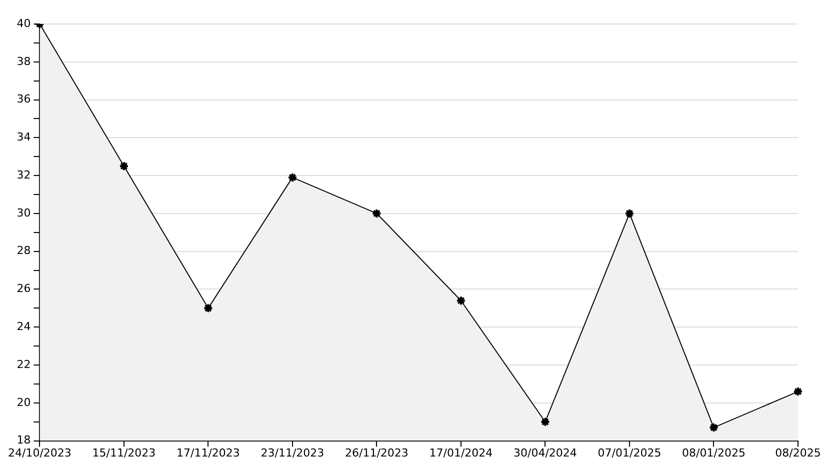 The image size is (834, 468). What do you see at coordinates (23, 251) in the screenshot?
I see `y-tick-label: 28` at bounding box center [23, 251].